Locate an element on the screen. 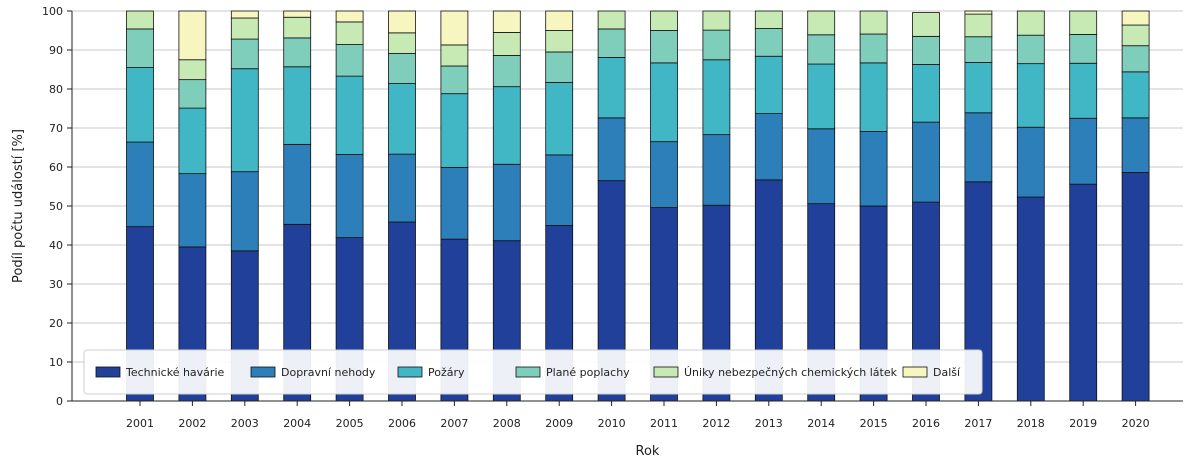  y-axis-title: Podíl počtu událostí [%] is located at coordinates (18, 206).